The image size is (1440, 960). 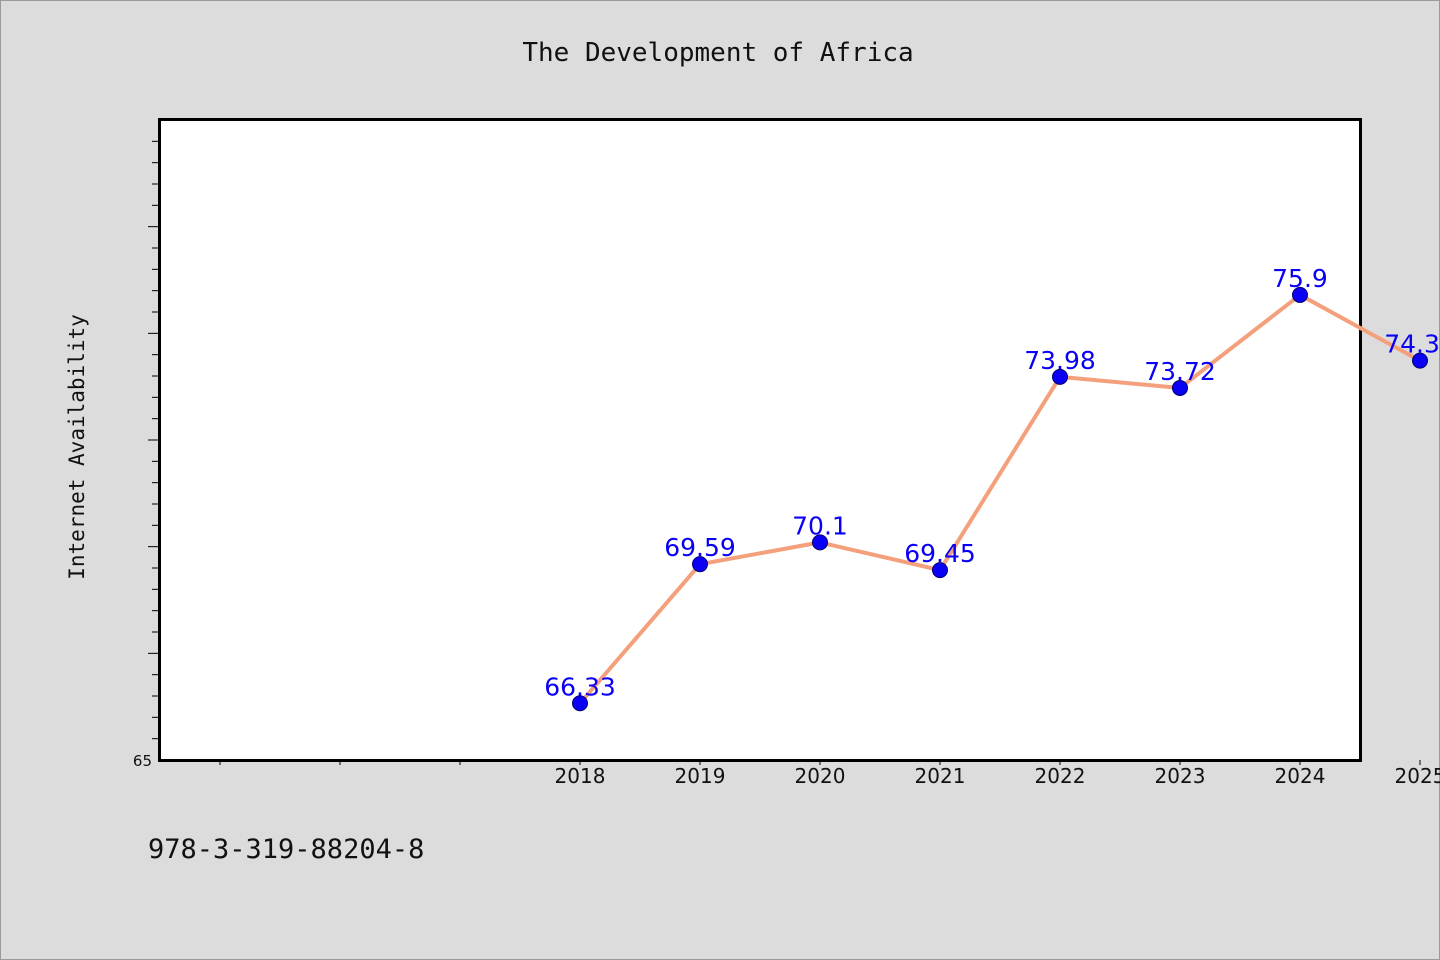 What do you see at coordinates (1060, 776) in the screenshot?
I see `x-tick-label: 2022` at bounding box center [1060, 776].